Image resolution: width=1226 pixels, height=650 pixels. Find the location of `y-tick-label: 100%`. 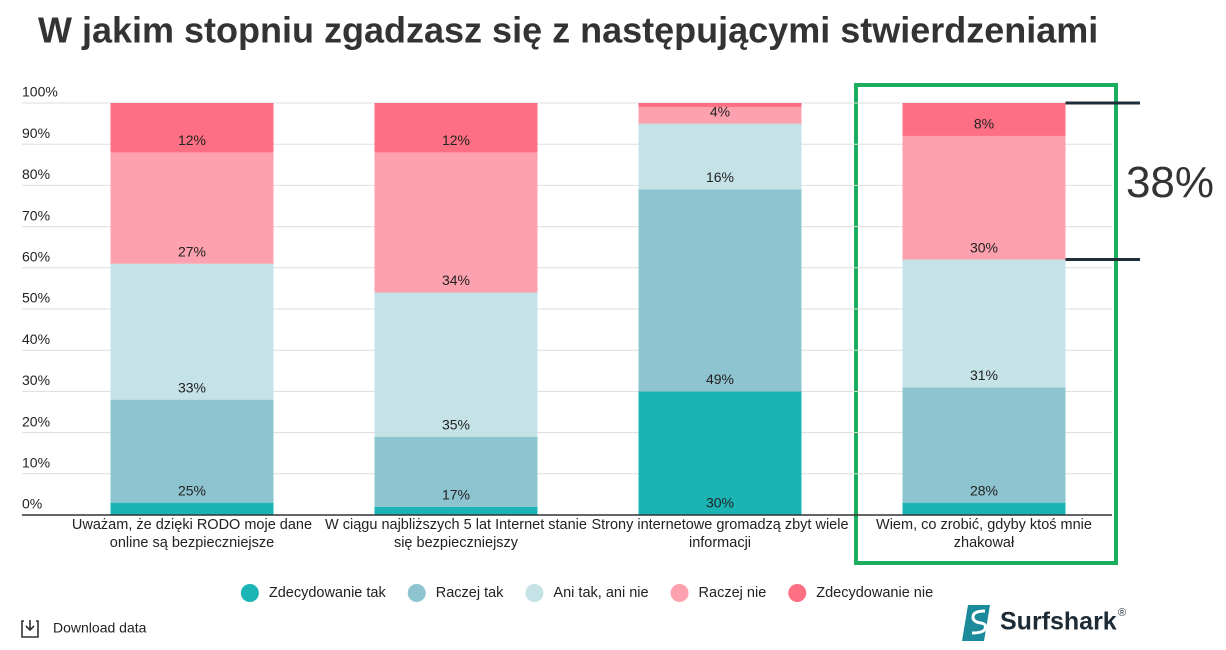

y-tick-label: 100% is located at coordinates (40, 92).